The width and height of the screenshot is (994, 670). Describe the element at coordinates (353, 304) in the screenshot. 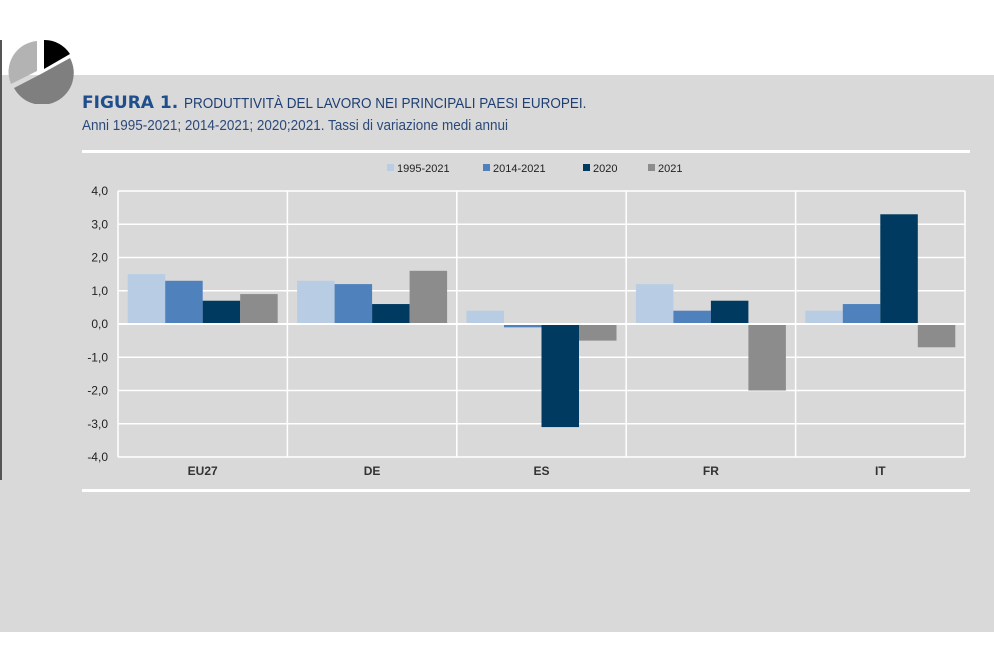

I see `bar-DE-2014-2021` at that location.